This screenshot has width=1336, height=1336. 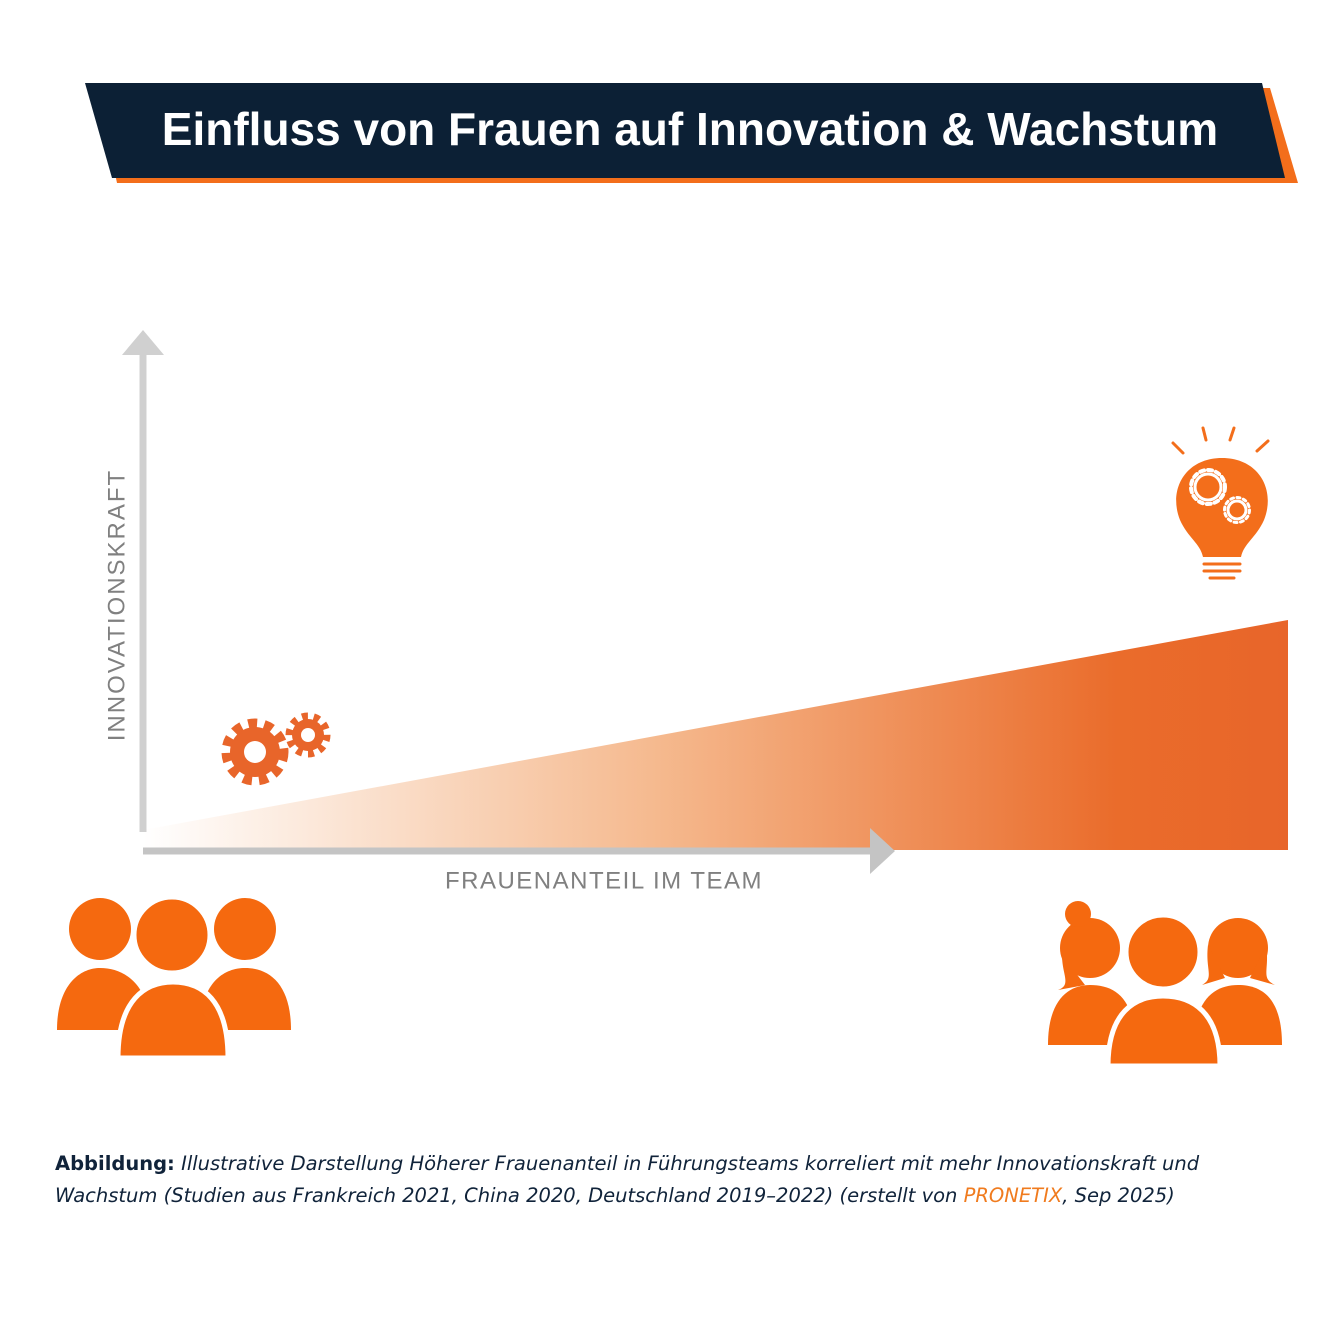 I want to click on banner, so click(x=685, y=130).